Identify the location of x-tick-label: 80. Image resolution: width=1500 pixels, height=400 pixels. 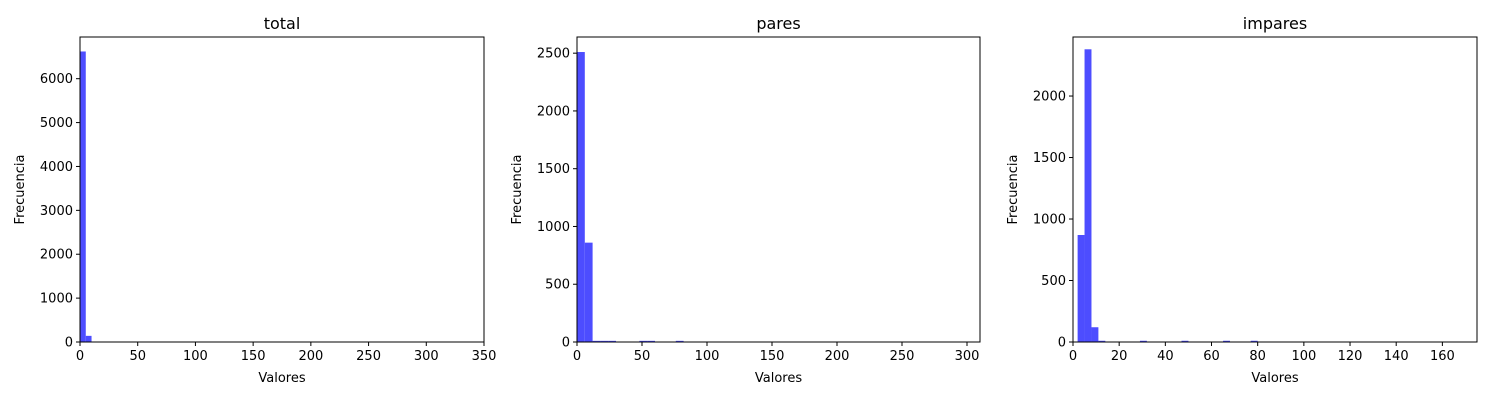
(1257, 356).